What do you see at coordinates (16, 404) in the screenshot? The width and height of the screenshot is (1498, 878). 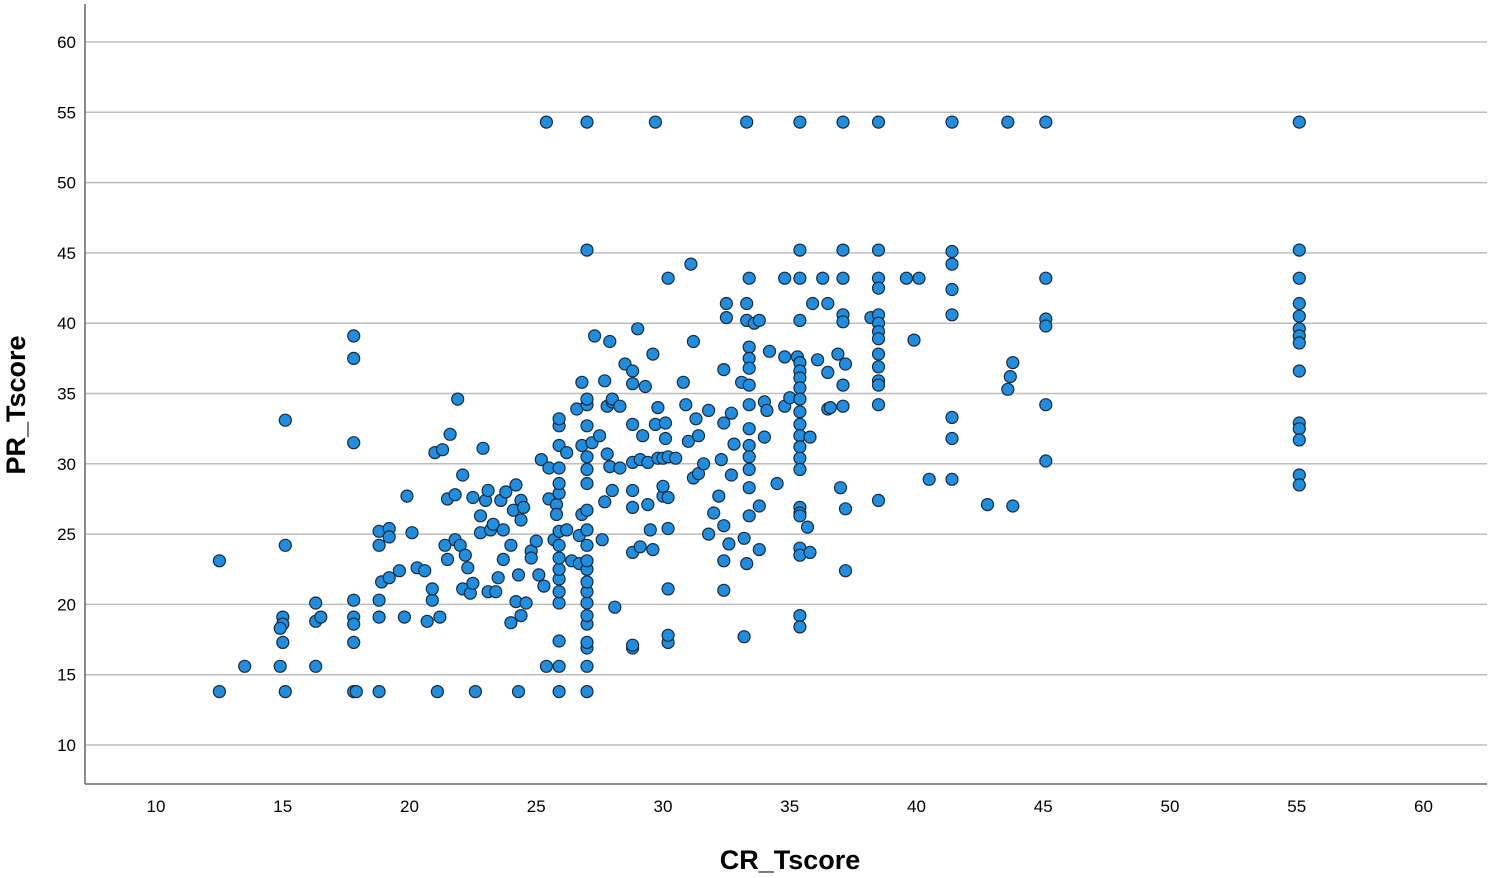 I see `y-axis-title: PR_Tscore` at bounding box center [16, 404].